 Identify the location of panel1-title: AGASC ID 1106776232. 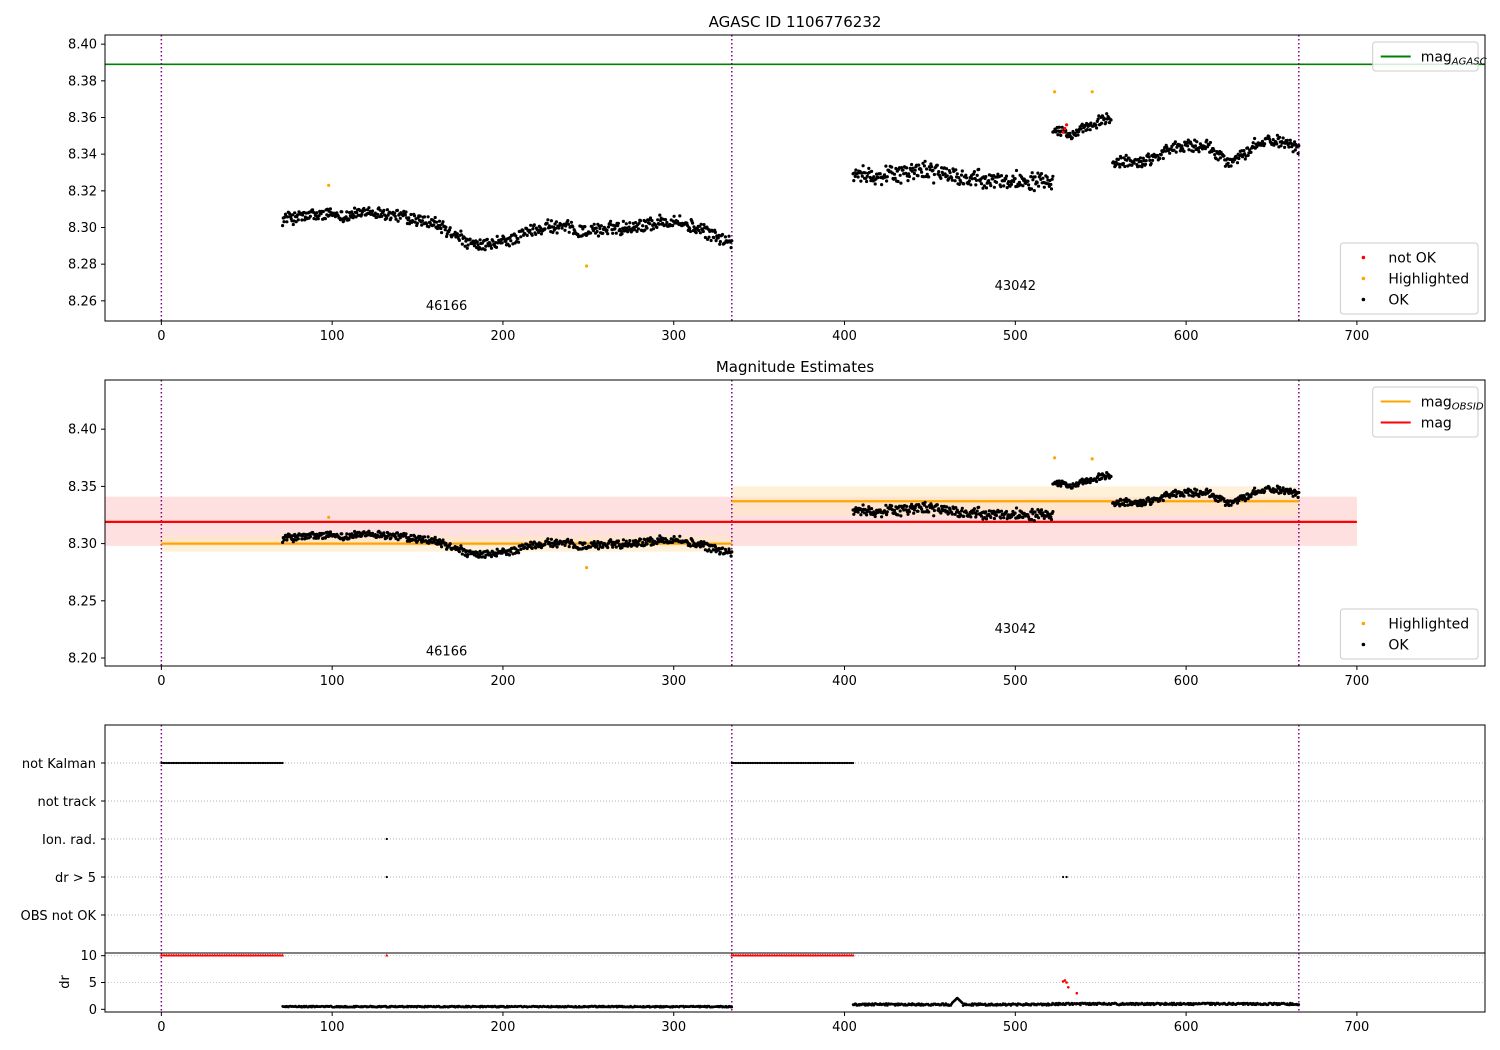
(795, 22).